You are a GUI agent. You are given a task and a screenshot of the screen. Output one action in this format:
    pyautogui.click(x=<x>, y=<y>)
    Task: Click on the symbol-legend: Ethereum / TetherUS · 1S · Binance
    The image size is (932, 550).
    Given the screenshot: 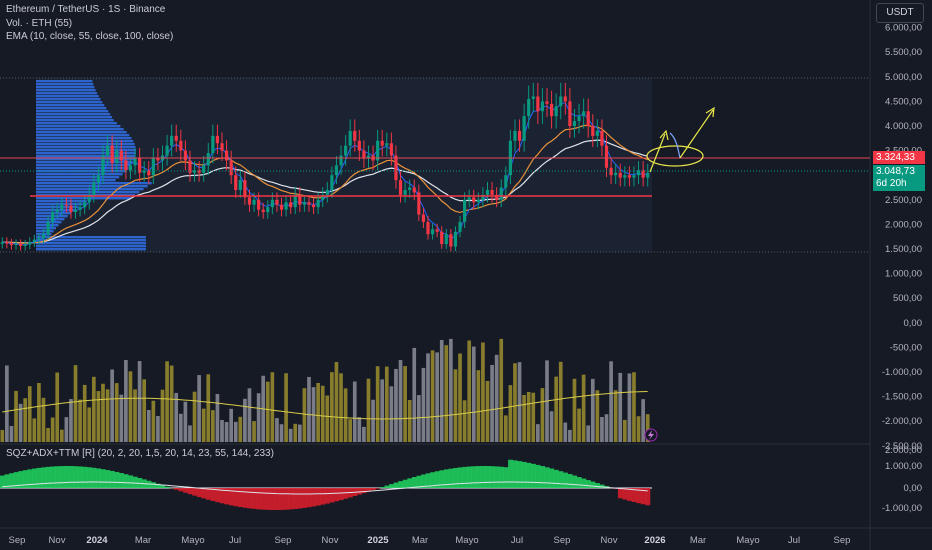 What is the action you would take?
    pyautogui.click(x=86, y=9)
    